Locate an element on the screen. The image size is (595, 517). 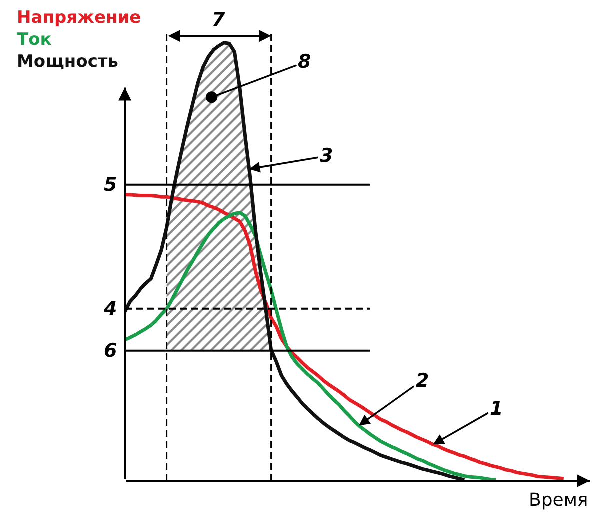
annotation: 3 is located at coordinates (327, 156).